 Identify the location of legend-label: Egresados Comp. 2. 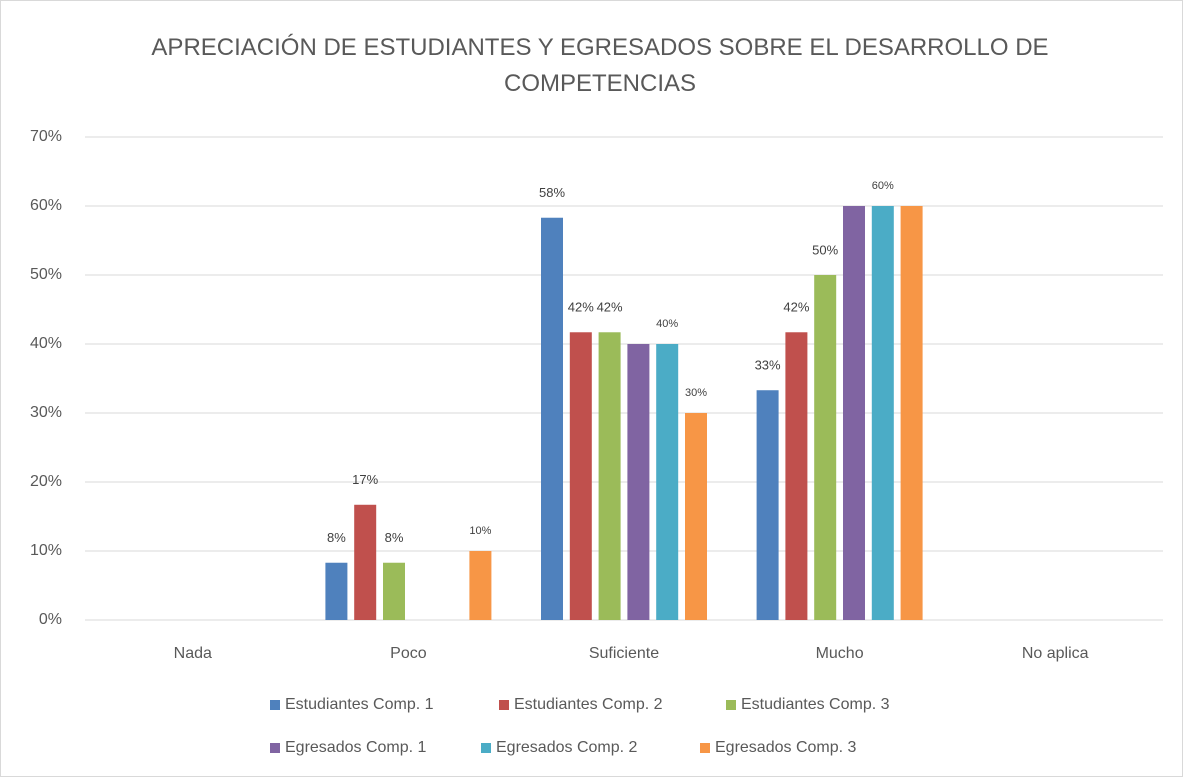
(567, 747).